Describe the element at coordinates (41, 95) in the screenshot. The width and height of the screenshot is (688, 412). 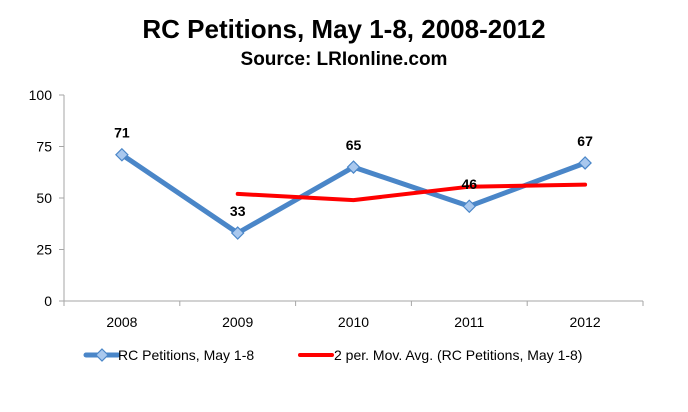
I see `y-tick-label: 100` at that location.